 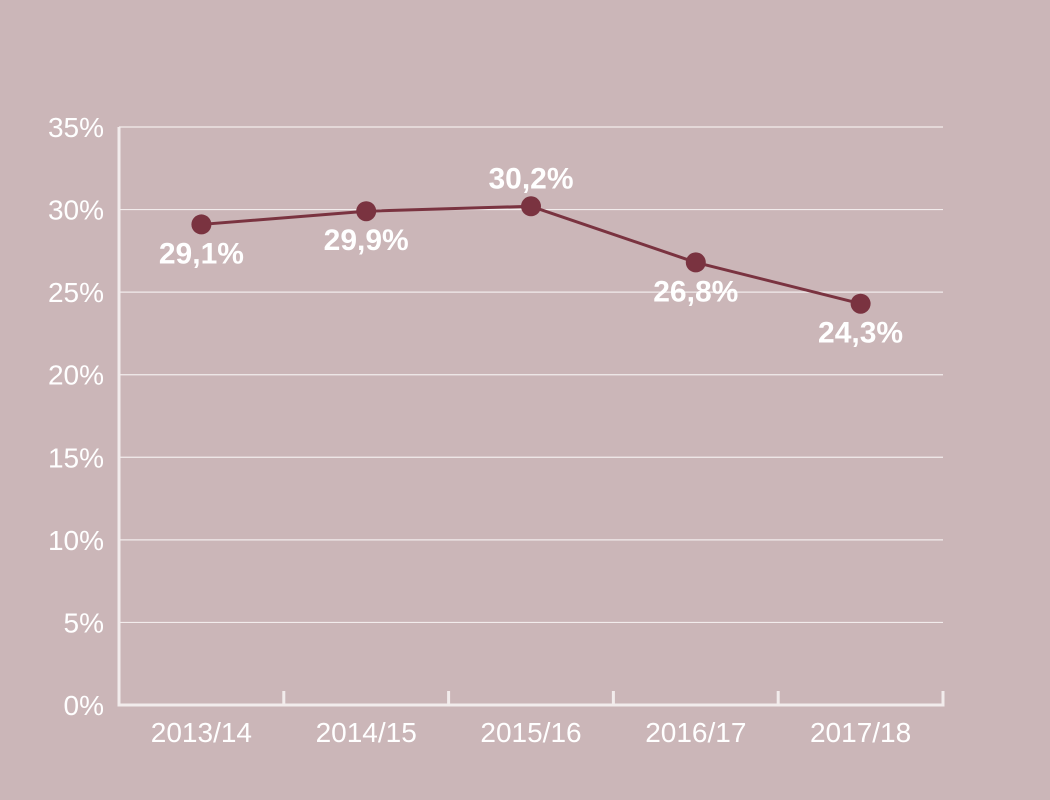 What do you see at coordinates (860, 333) in the screenshot?
I see `data-label: 24,3%` at bounding box center [860, 333].